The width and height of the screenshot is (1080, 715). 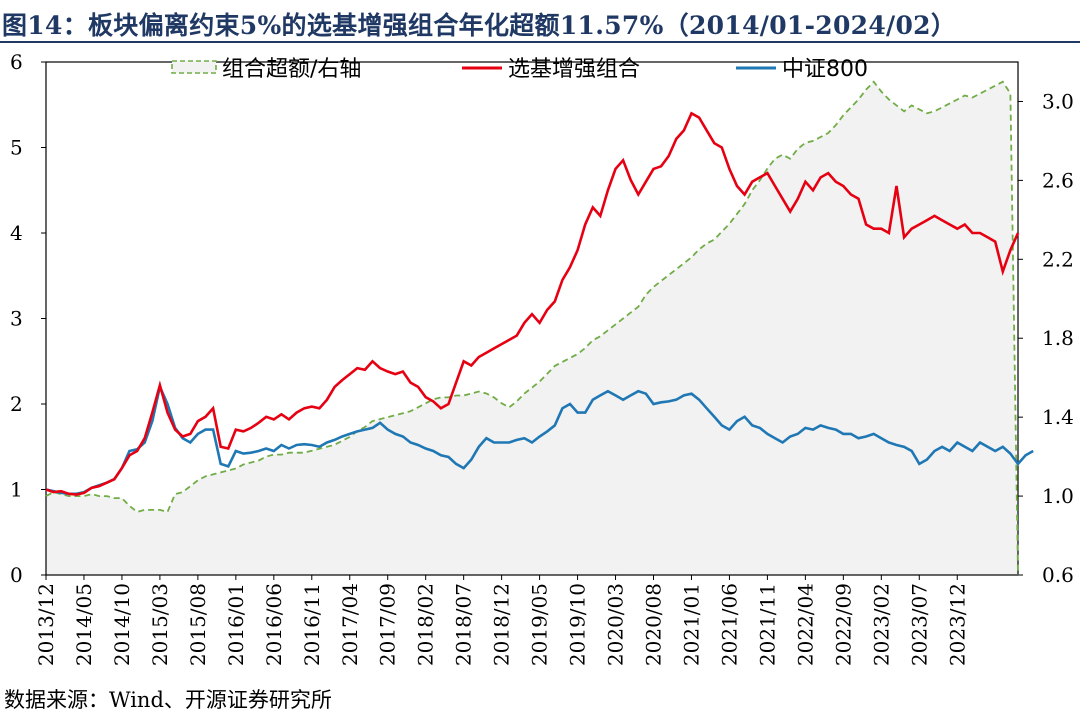 I want to click on x-tick-label: 2019/05, so click(x=540, y=624).